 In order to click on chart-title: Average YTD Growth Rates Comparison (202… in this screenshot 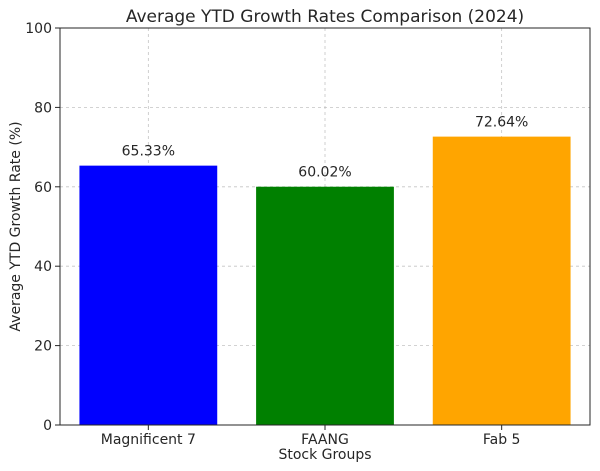, I will do `click(325, 17)`.